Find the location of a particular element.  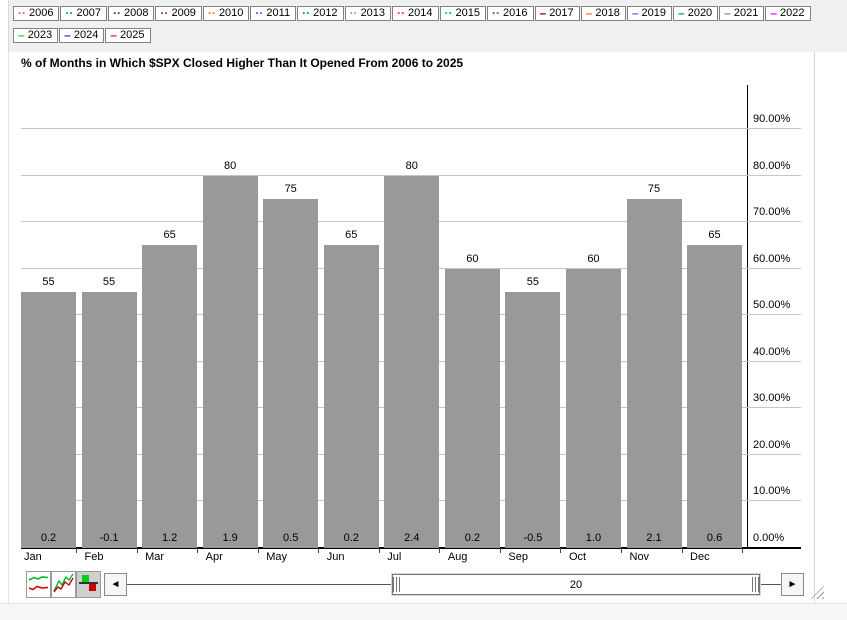

bottom-toolbar: ◄ 20 ► is located at coordinates (416, 587).